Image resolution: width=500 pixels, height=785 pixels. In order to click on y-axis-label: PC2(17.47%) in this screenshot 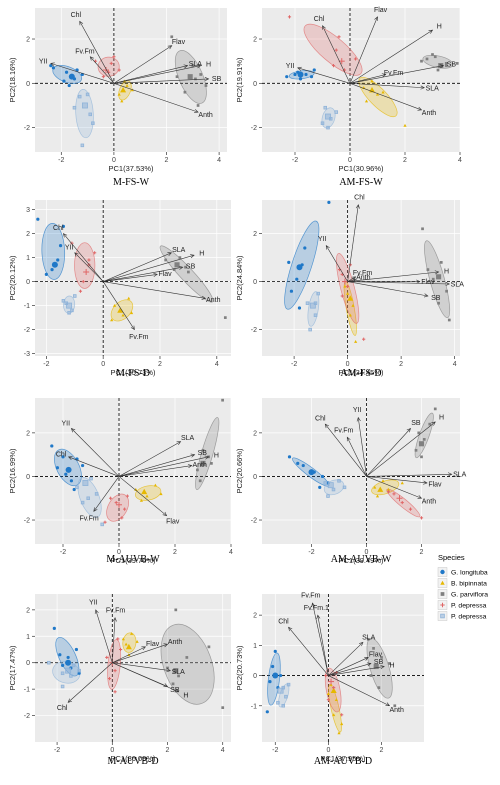, I will do `click(12, 668)`.